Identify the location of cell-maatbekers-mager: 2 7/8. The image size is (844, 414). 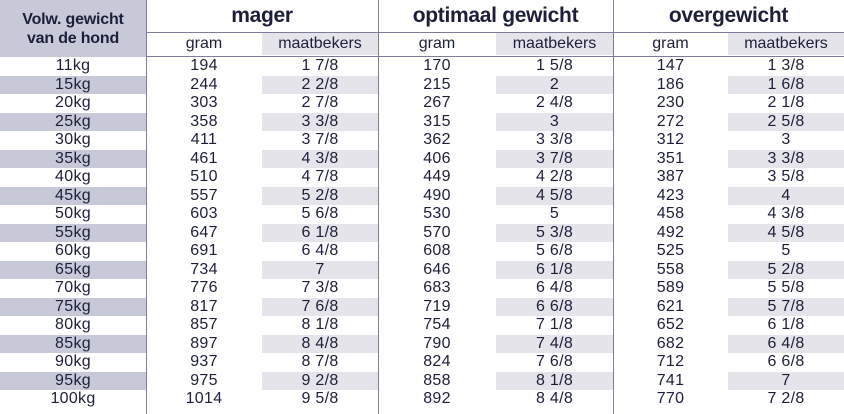
(320, 103).